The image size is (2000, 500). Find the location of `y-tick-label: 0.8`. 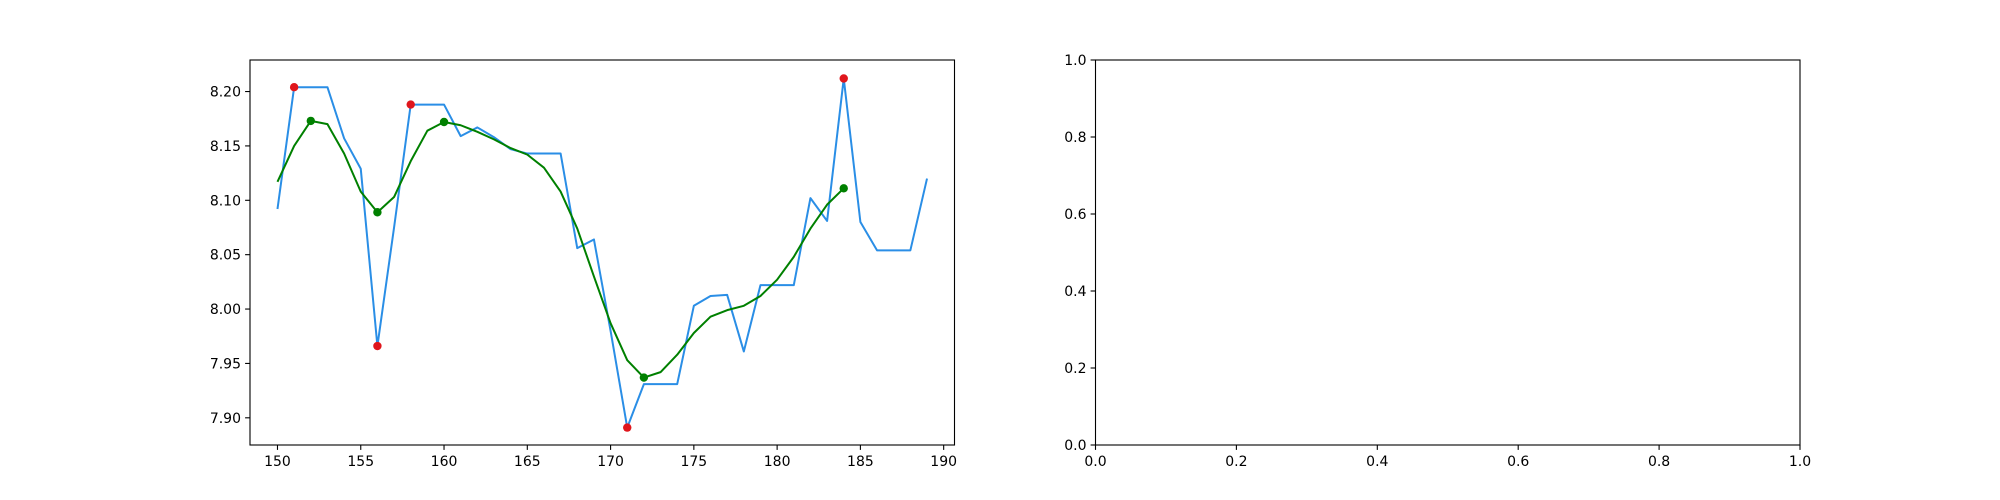

y-tick-label: 0.8 is located at coordinates (1075, 138).